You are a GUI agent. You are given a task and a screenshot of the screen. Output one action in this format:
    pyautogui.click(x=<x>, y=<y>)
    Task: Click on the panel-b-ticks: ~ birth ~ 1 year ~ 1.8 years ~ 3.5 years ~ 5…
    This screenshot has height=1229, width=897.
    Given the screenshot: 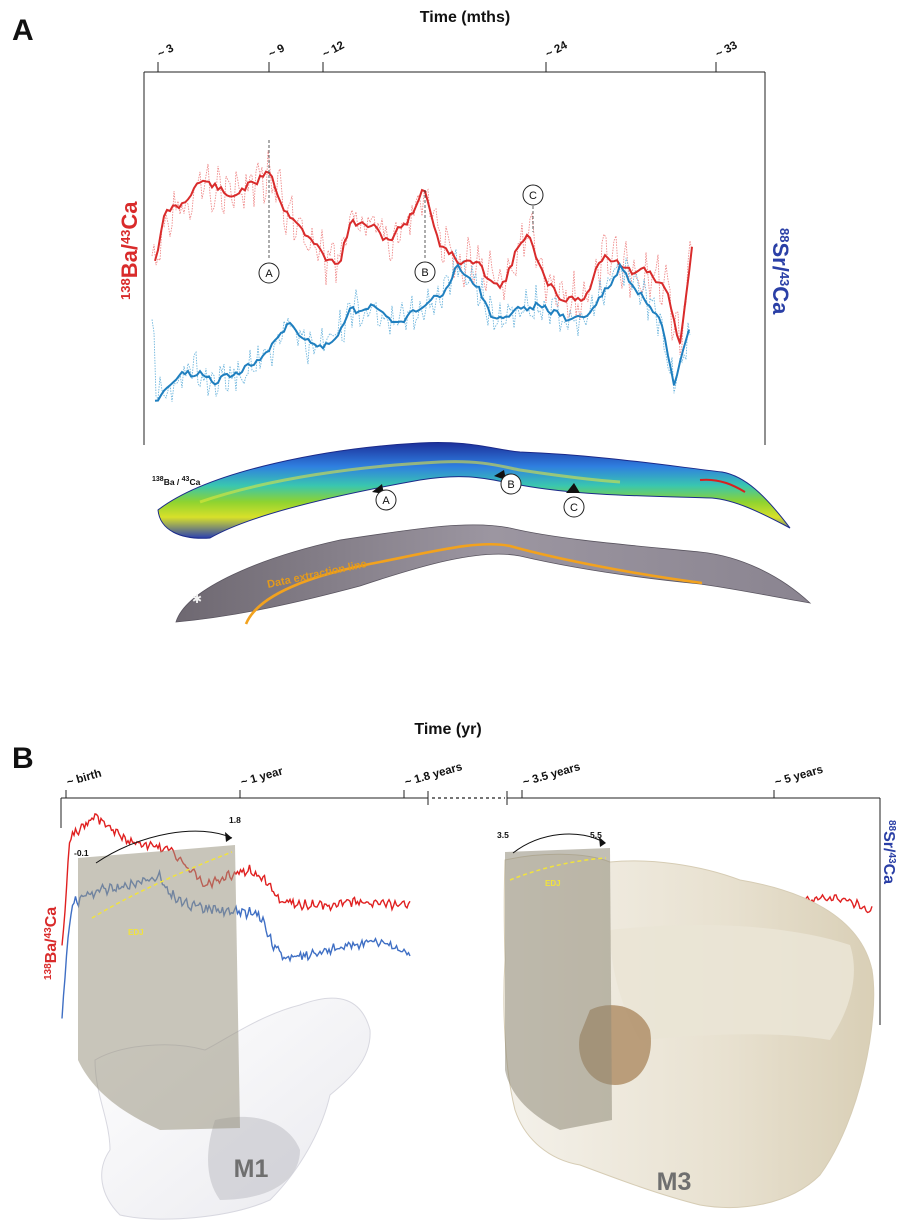 What is the action you would take?
    pyautogui.click(x=445, y=779)
    